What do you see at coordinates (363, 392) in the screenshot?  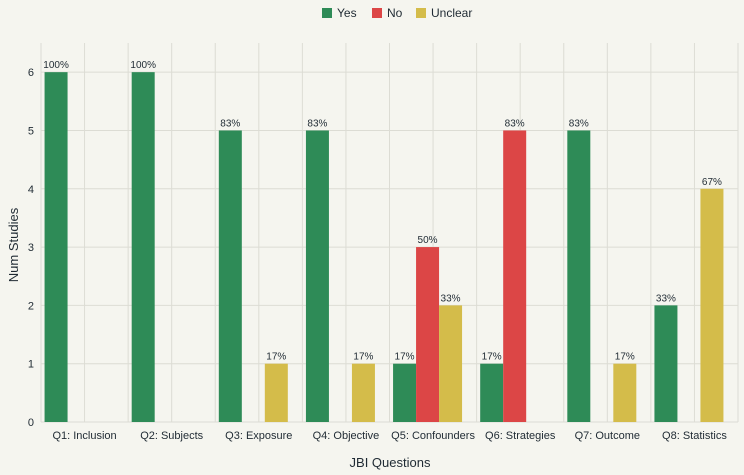 I see `bar-unclear-q4-objective` at bounding box center [363, 392].